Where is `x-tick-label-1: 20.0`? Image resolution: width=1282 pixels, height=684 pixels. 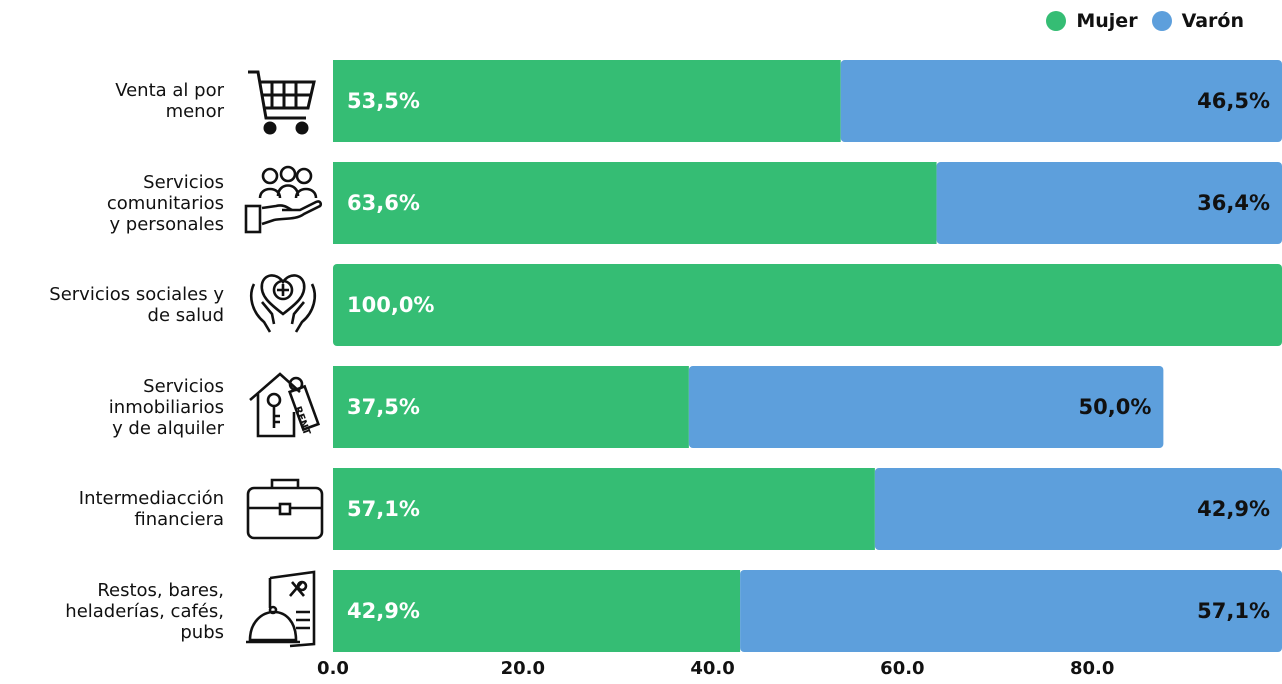 x-tick-label-1: 20.0 is located at coordinates (522, 668).